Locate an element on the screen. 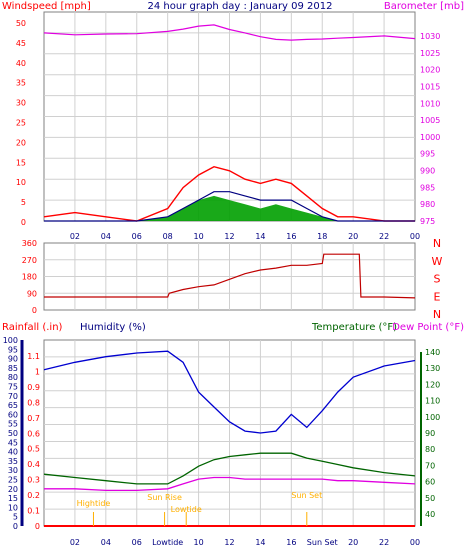 The height and width of the screenshot is (555, 466). barometer-tick-label: 990 is located at coordinates (427, 171).